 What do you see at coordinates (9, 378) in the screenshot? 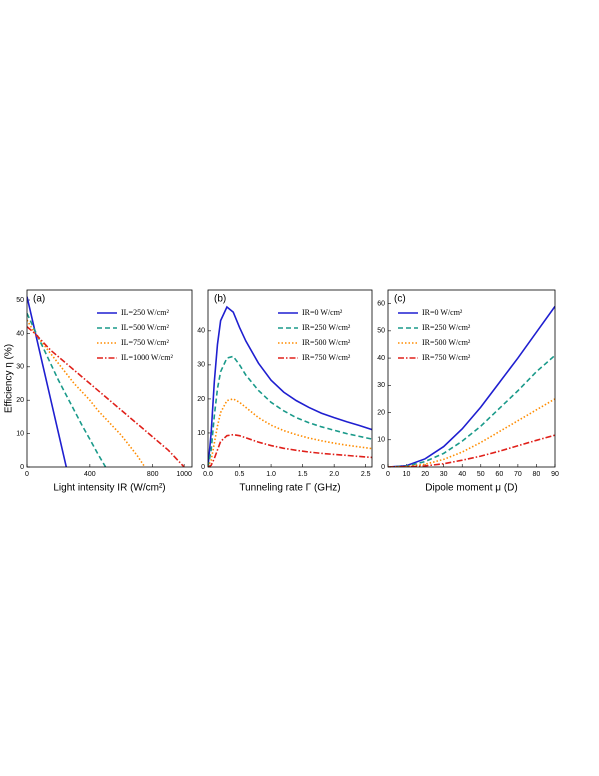
I see `y-axis-label: Efficiency η (%)` at bounding box center [9, 378].